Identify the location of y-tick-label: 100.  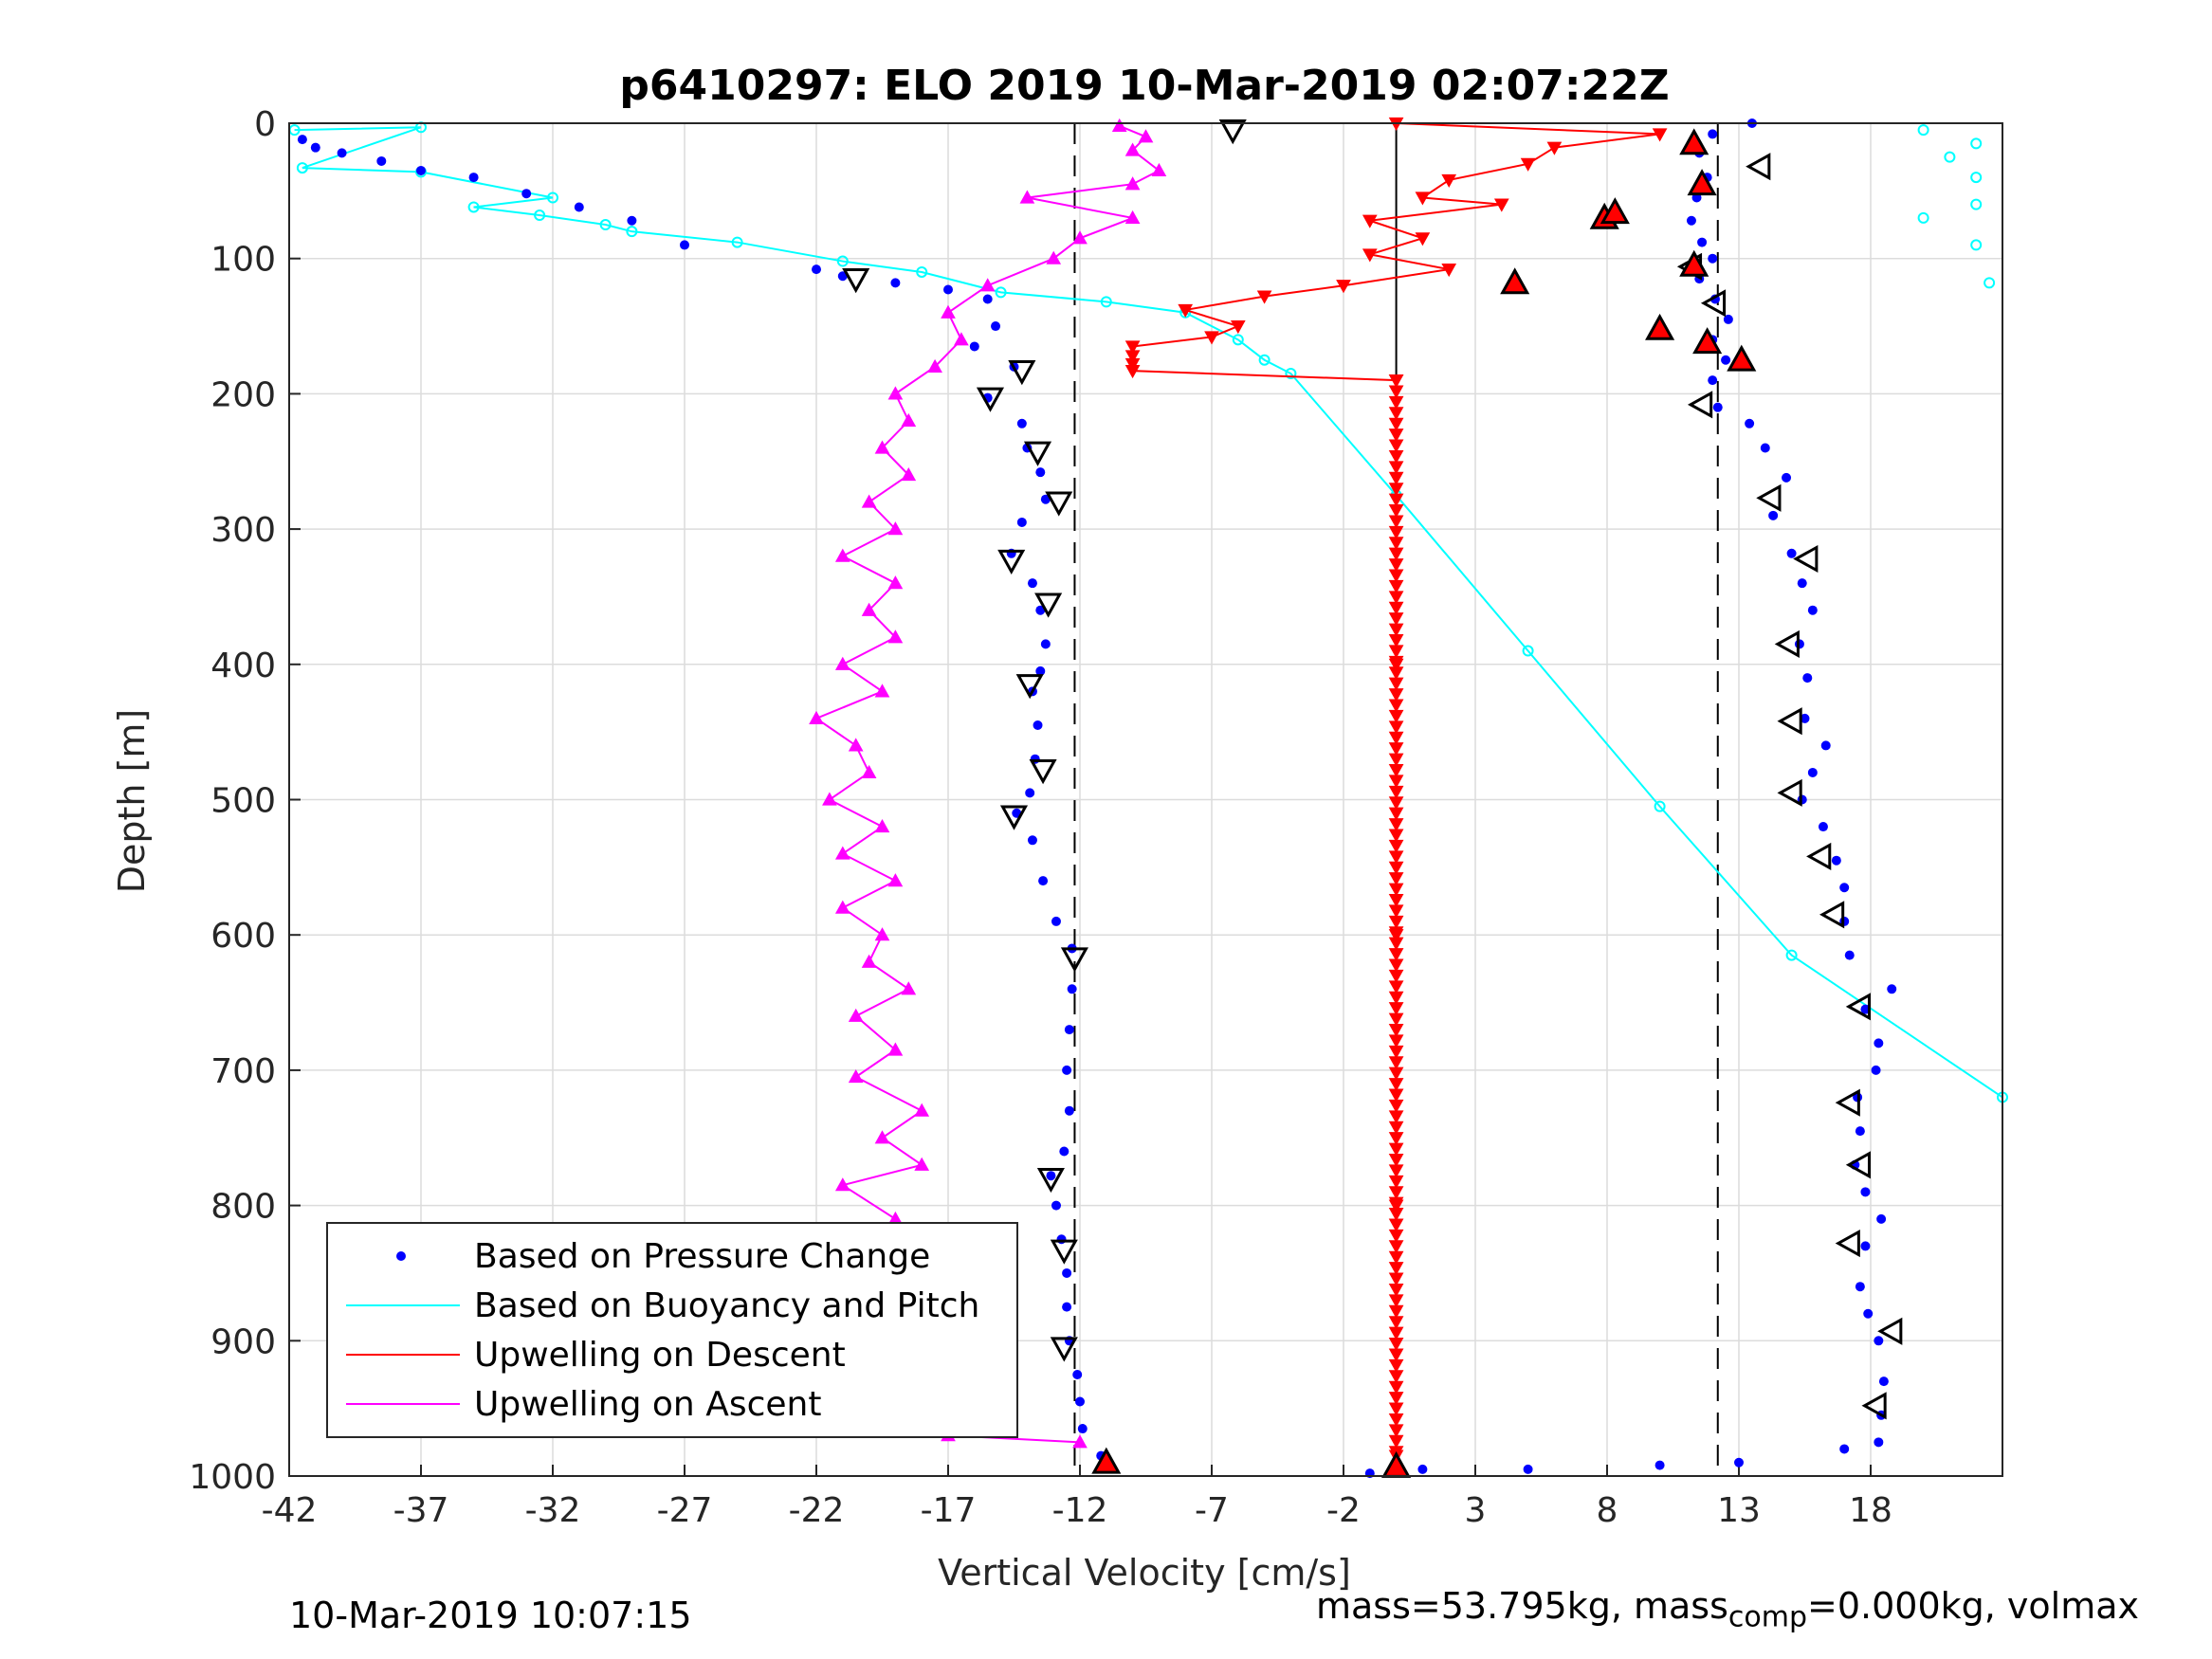
(243, 260).